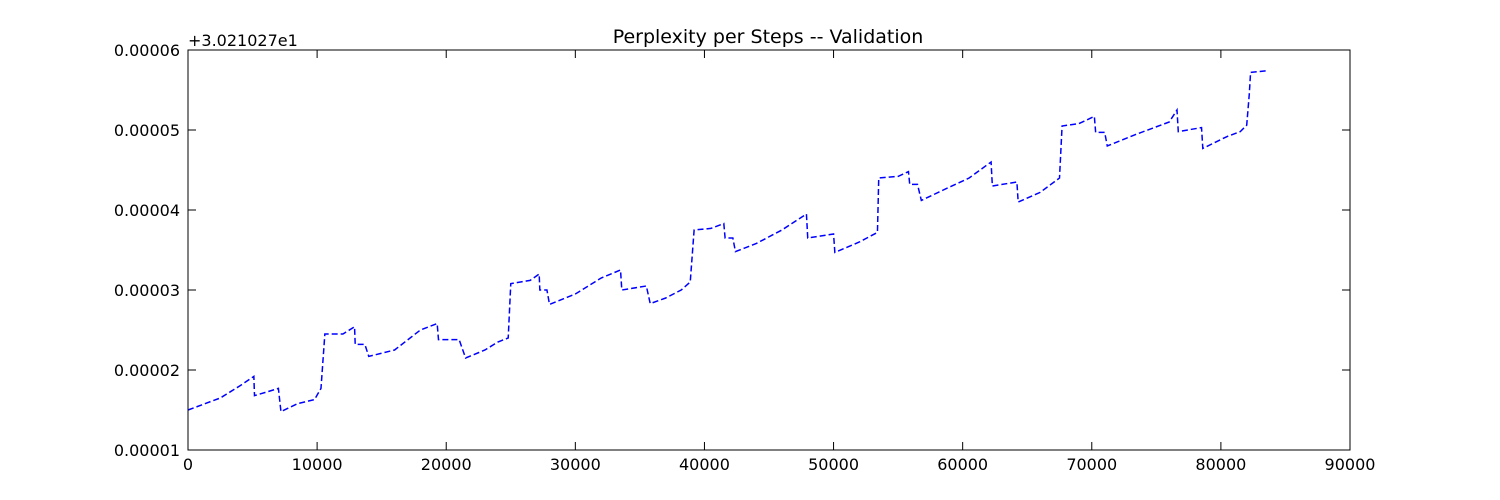 This screenshot has width=1500, height=500. I want to click on y-tick-label: 0.00002, so click(147, 370).